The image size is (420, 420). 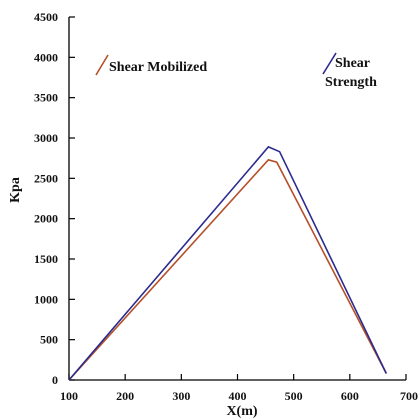 I want to click on legend-label-line: Shear Mobilized, so click(x=158, y=67).